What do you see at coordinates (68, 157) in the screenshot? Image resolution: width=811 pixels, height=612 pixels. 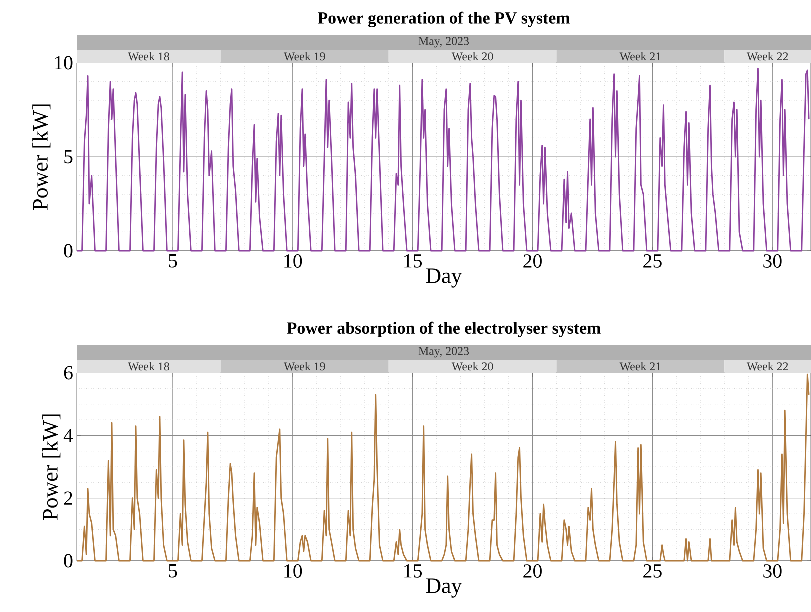 I see `y-tick-label: 5` at bounding box center [68, 157].